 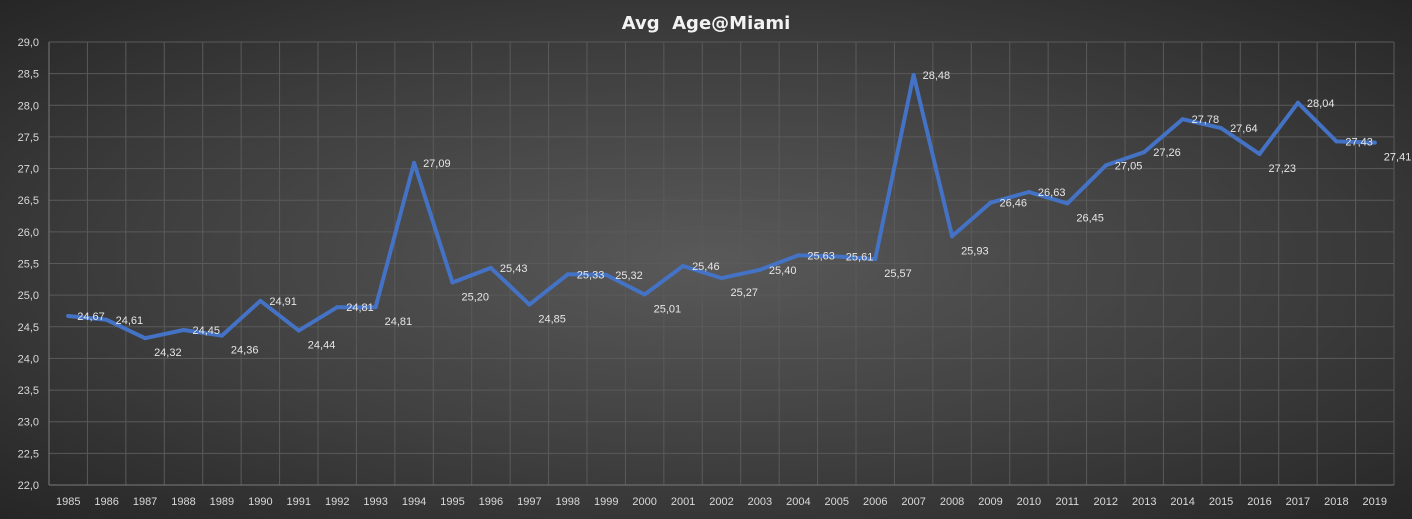 I want to click on data-label: 25,46, so click(x=706, y=267).